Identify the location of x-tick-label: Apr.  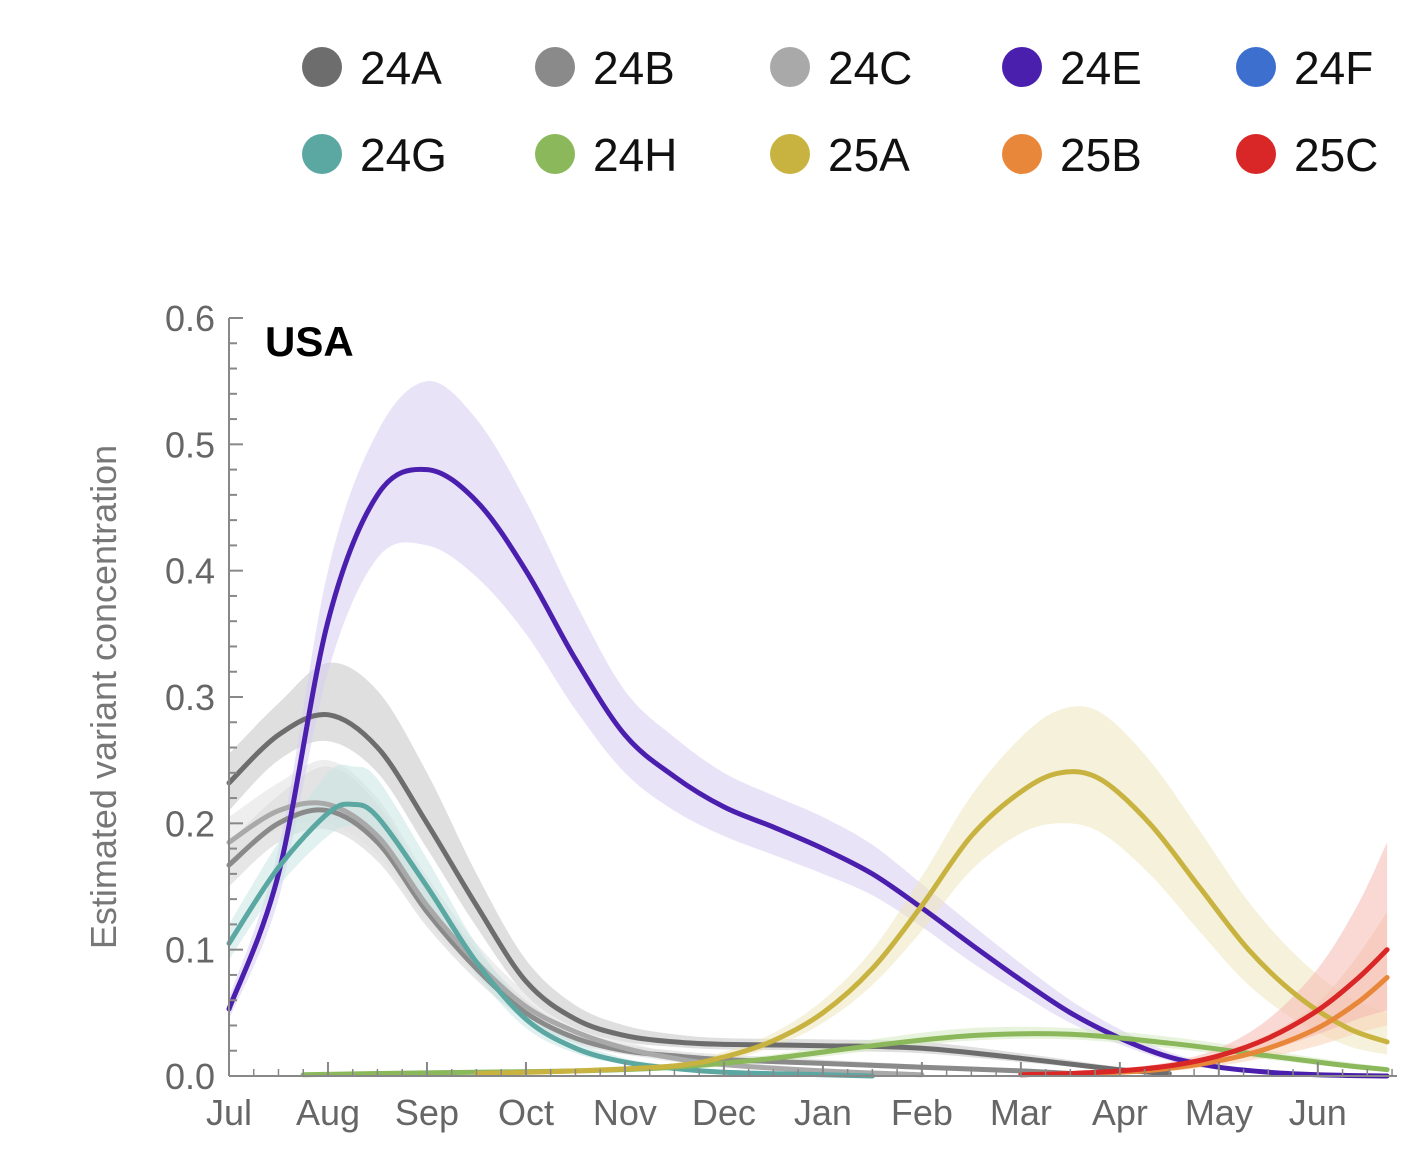
(1120, 1112).